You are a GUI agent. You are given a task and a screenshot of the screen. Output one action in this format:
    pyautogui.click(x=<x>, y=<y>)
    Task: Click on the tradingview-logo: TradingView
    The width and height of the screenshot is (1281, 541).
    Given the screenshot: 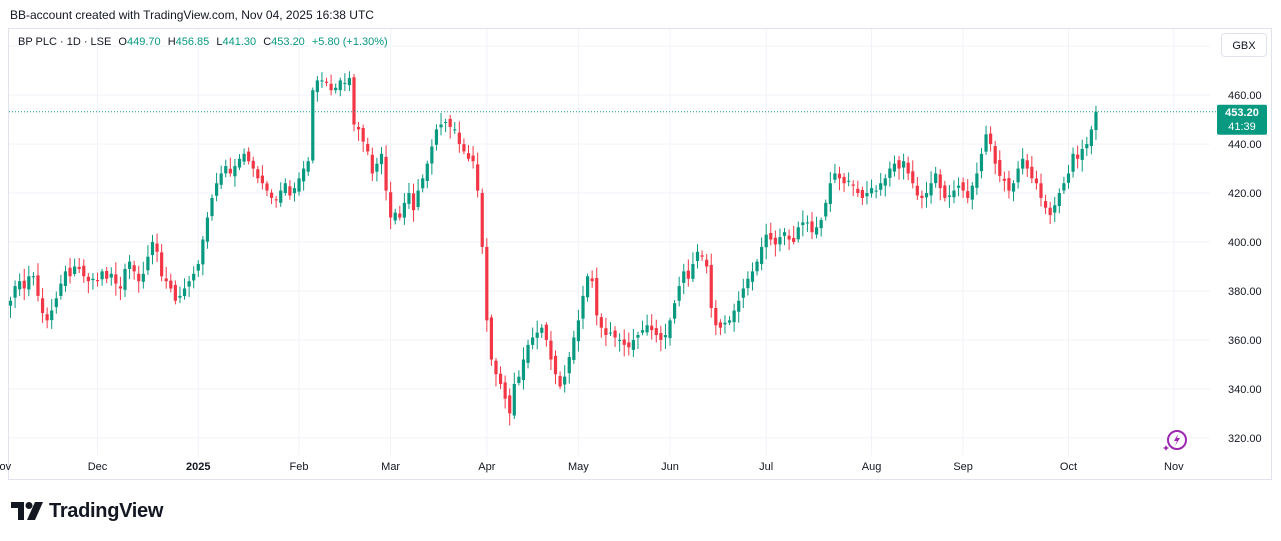 What is the action you would take?
    pyautogui.click(x=87, y=511)
    